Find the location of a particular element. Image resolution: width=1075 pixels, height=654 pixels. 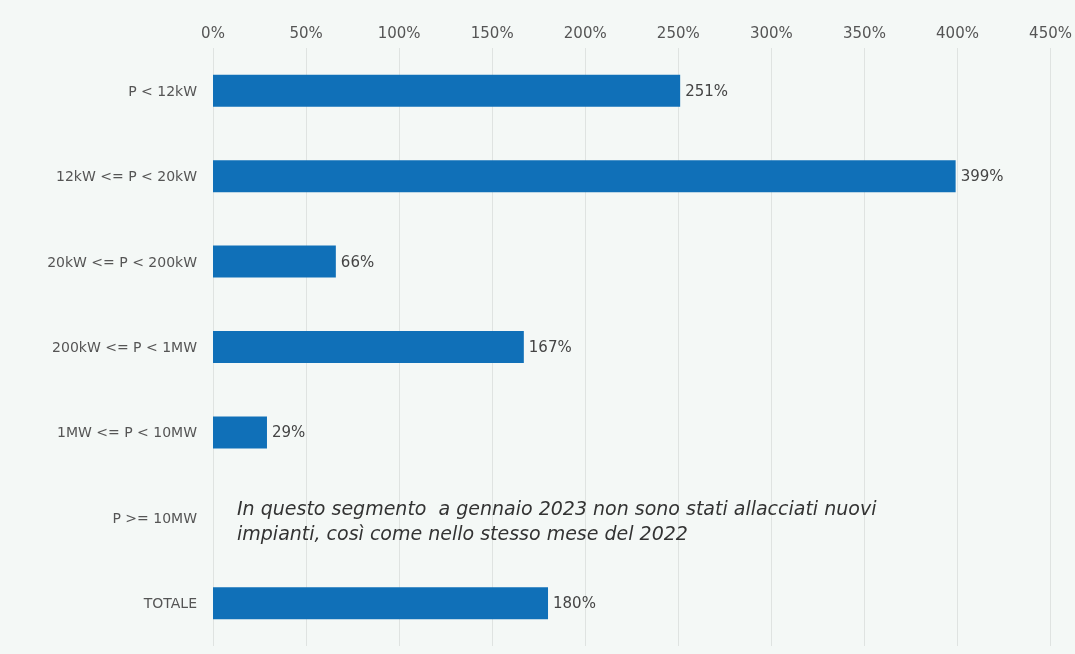

x-tick-label: 350% is located at coordinates (864, 32).